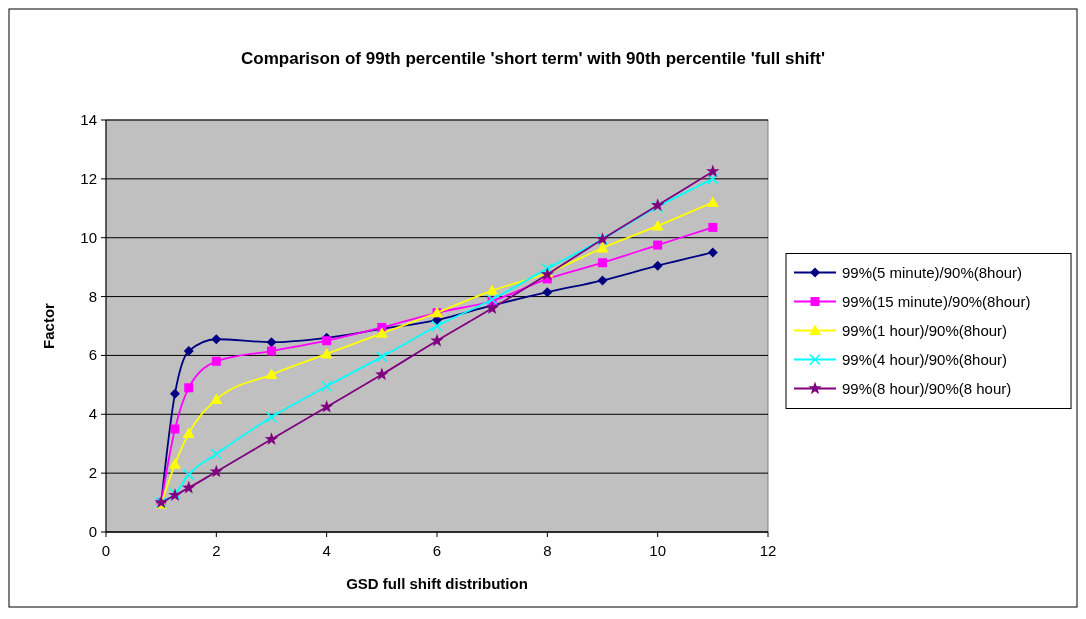 The height and width of the screenshot is (619, 1086). Describe the element at coordinates (106, 550) in the screenshot. I see `x-tick-label: 0` at that location.